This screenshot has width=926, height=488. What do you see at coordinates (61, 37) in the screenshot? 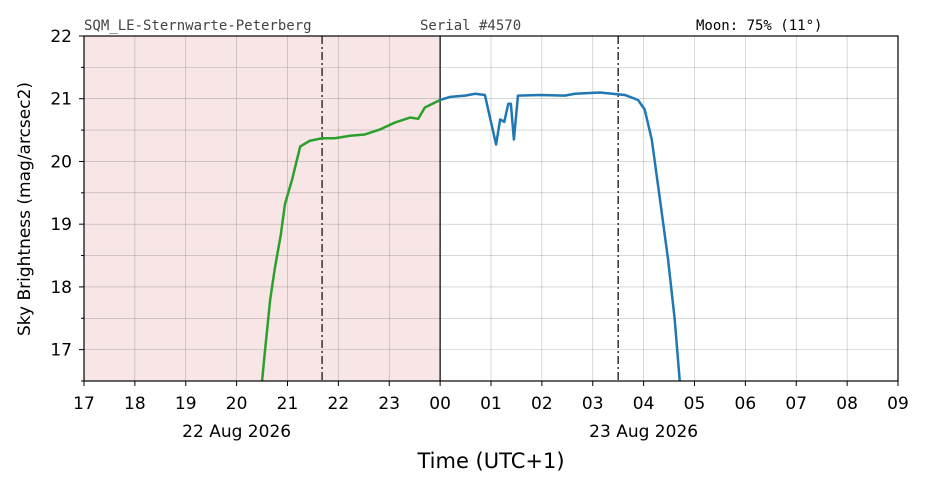
I see `y-tick-label: 22` at bounding box center [61, 37].